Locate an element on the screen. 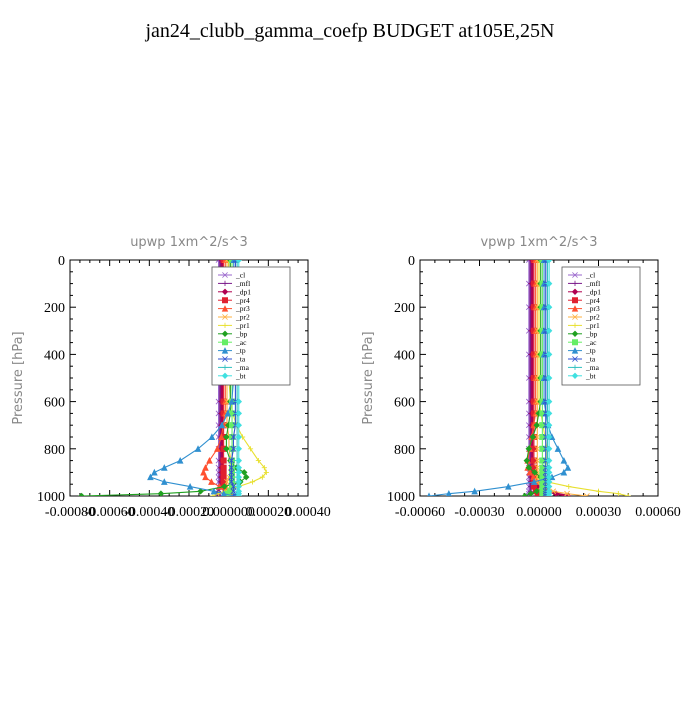  x-tick-label: -0.00030 is located at coordinates (479, 512).